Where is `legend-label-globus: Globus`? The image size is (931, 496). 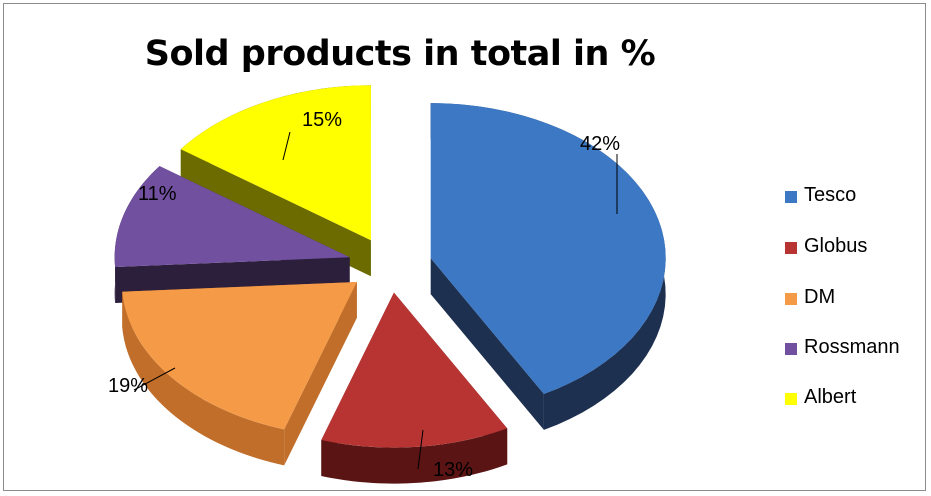
legend-label-globus: Globus is located at coordinates (836, 246).